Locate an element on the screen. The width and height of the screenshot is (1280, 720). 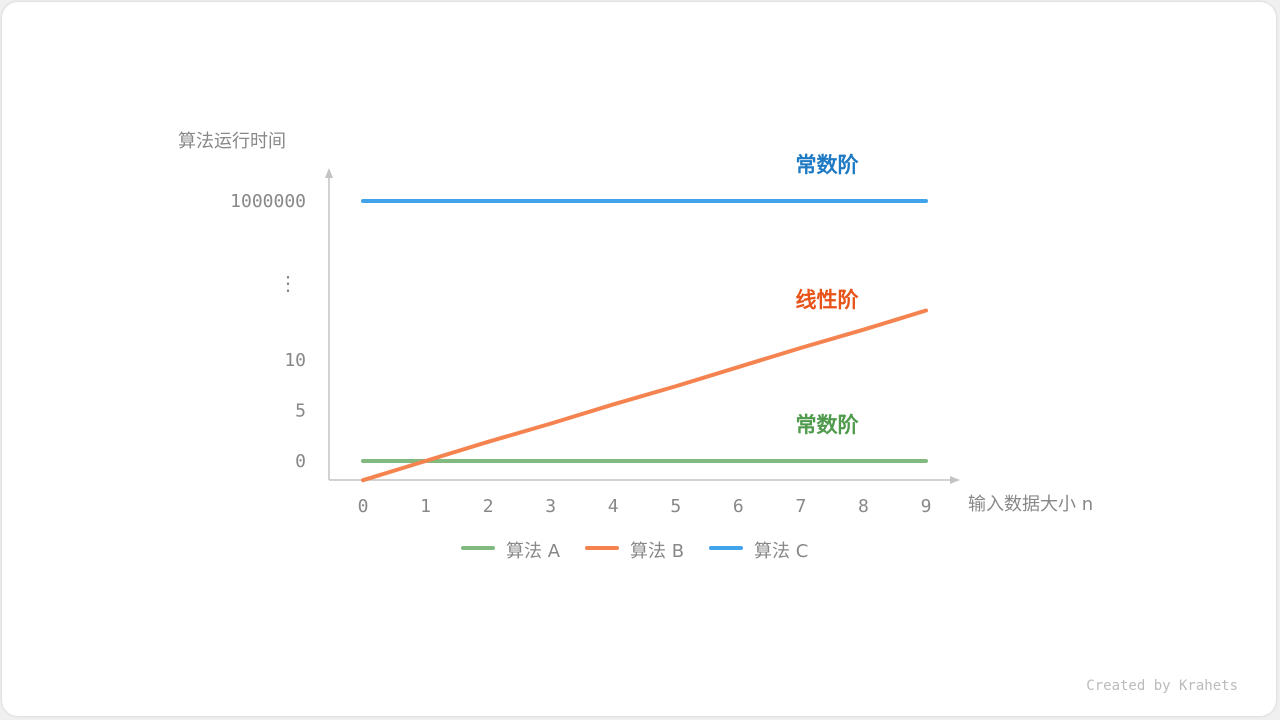
x-tick-label: 1 is located at coordinates (425, 506).